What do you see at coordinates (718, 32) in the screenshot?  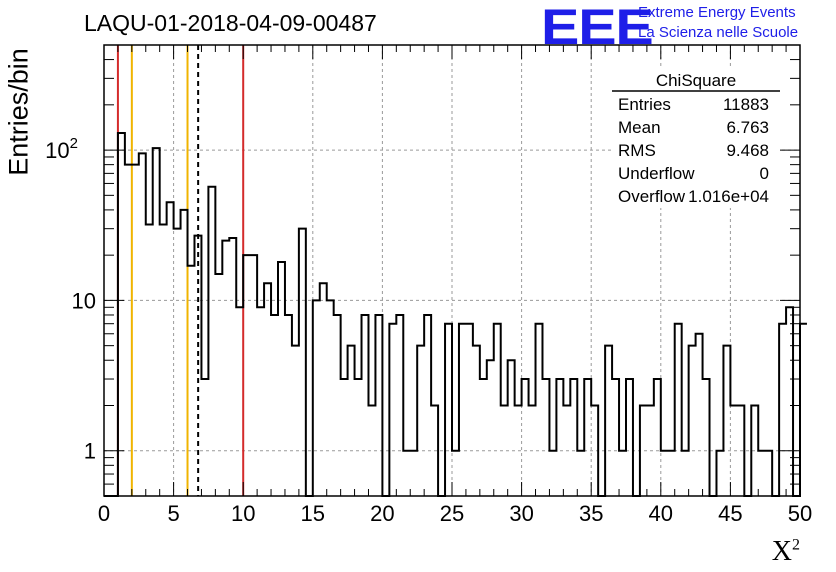 I see `logo-line-2: La Scienza nelle Scuole` at bounding box center [718, 32].